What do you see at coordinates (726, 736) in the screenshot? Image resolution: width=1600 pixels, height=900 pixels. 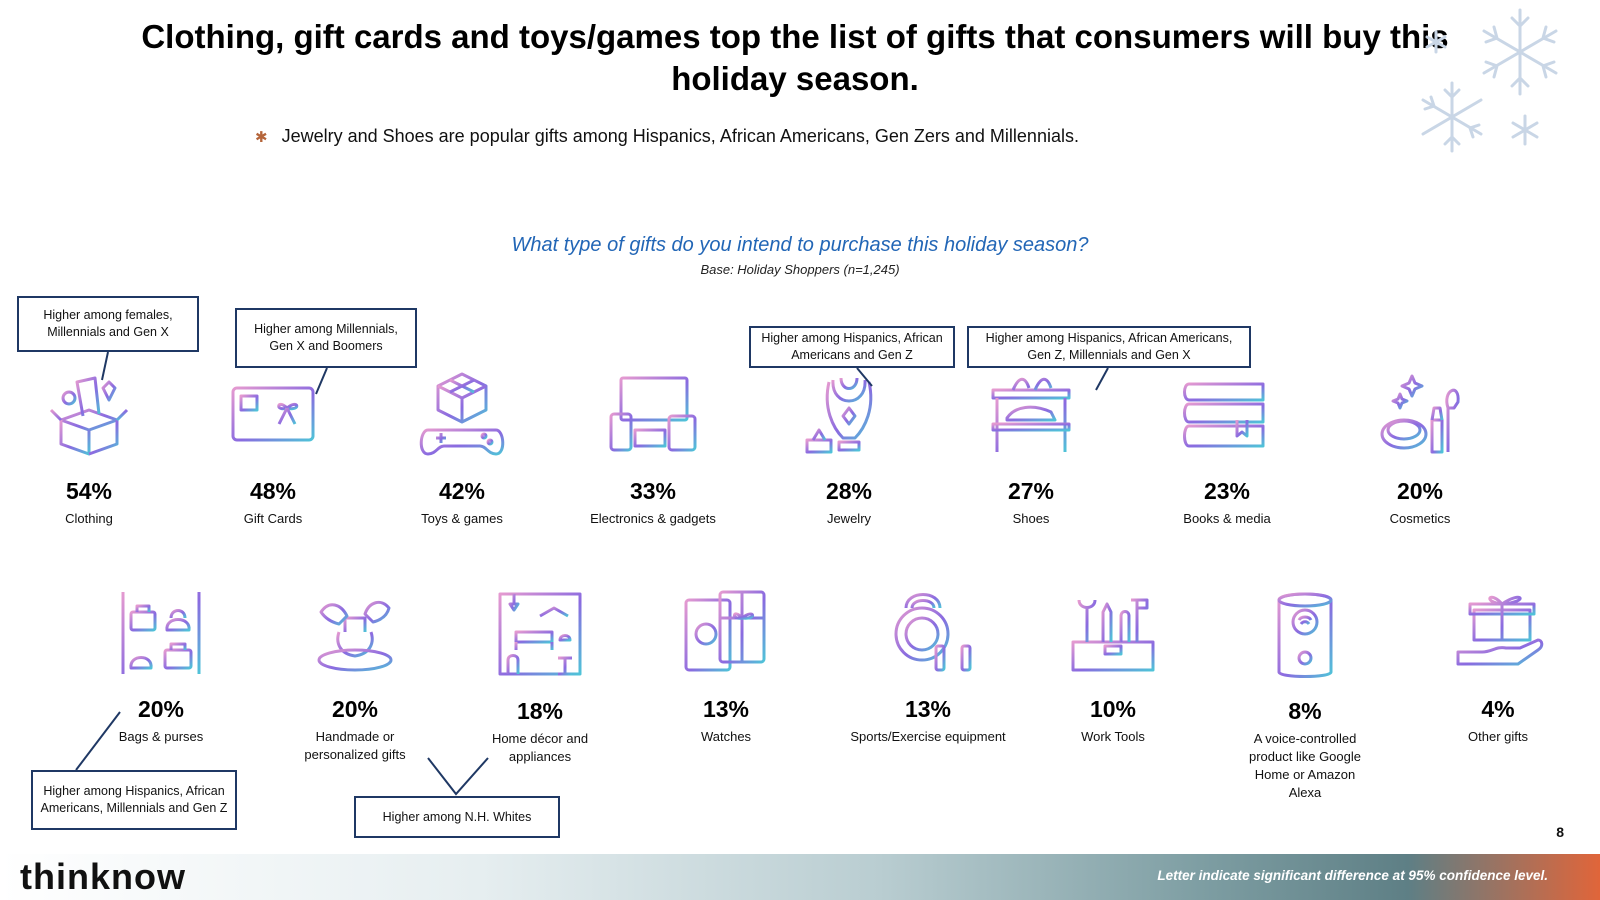 I see `category-label: Watches` at bounding box center [726, 736].